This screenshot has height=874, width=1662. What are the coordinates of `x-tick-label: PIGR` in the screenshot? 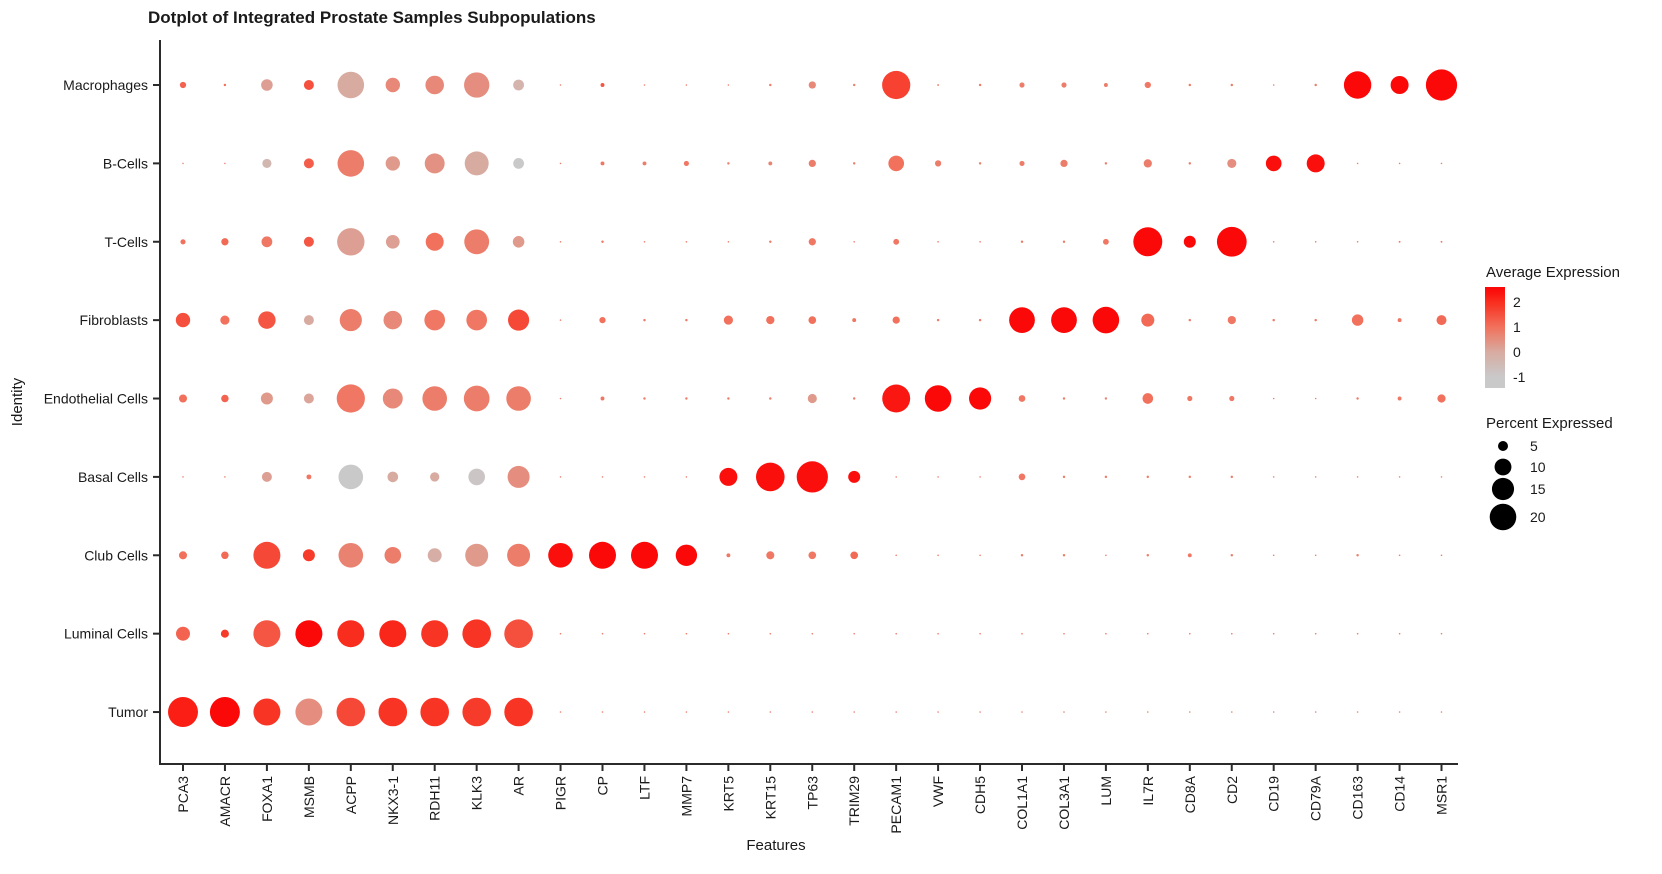 It's located at (561, 793).